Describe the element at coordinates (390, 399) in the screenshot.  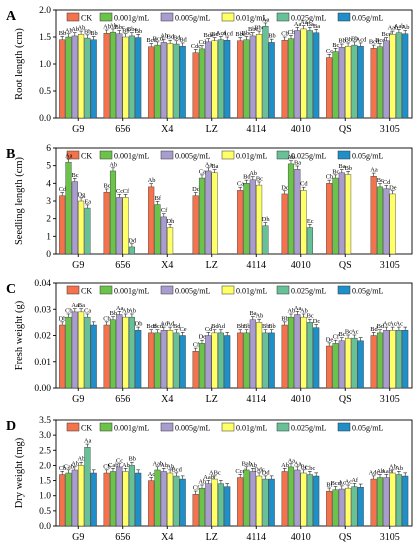
I see `x-tick-label: 3105` at that location.